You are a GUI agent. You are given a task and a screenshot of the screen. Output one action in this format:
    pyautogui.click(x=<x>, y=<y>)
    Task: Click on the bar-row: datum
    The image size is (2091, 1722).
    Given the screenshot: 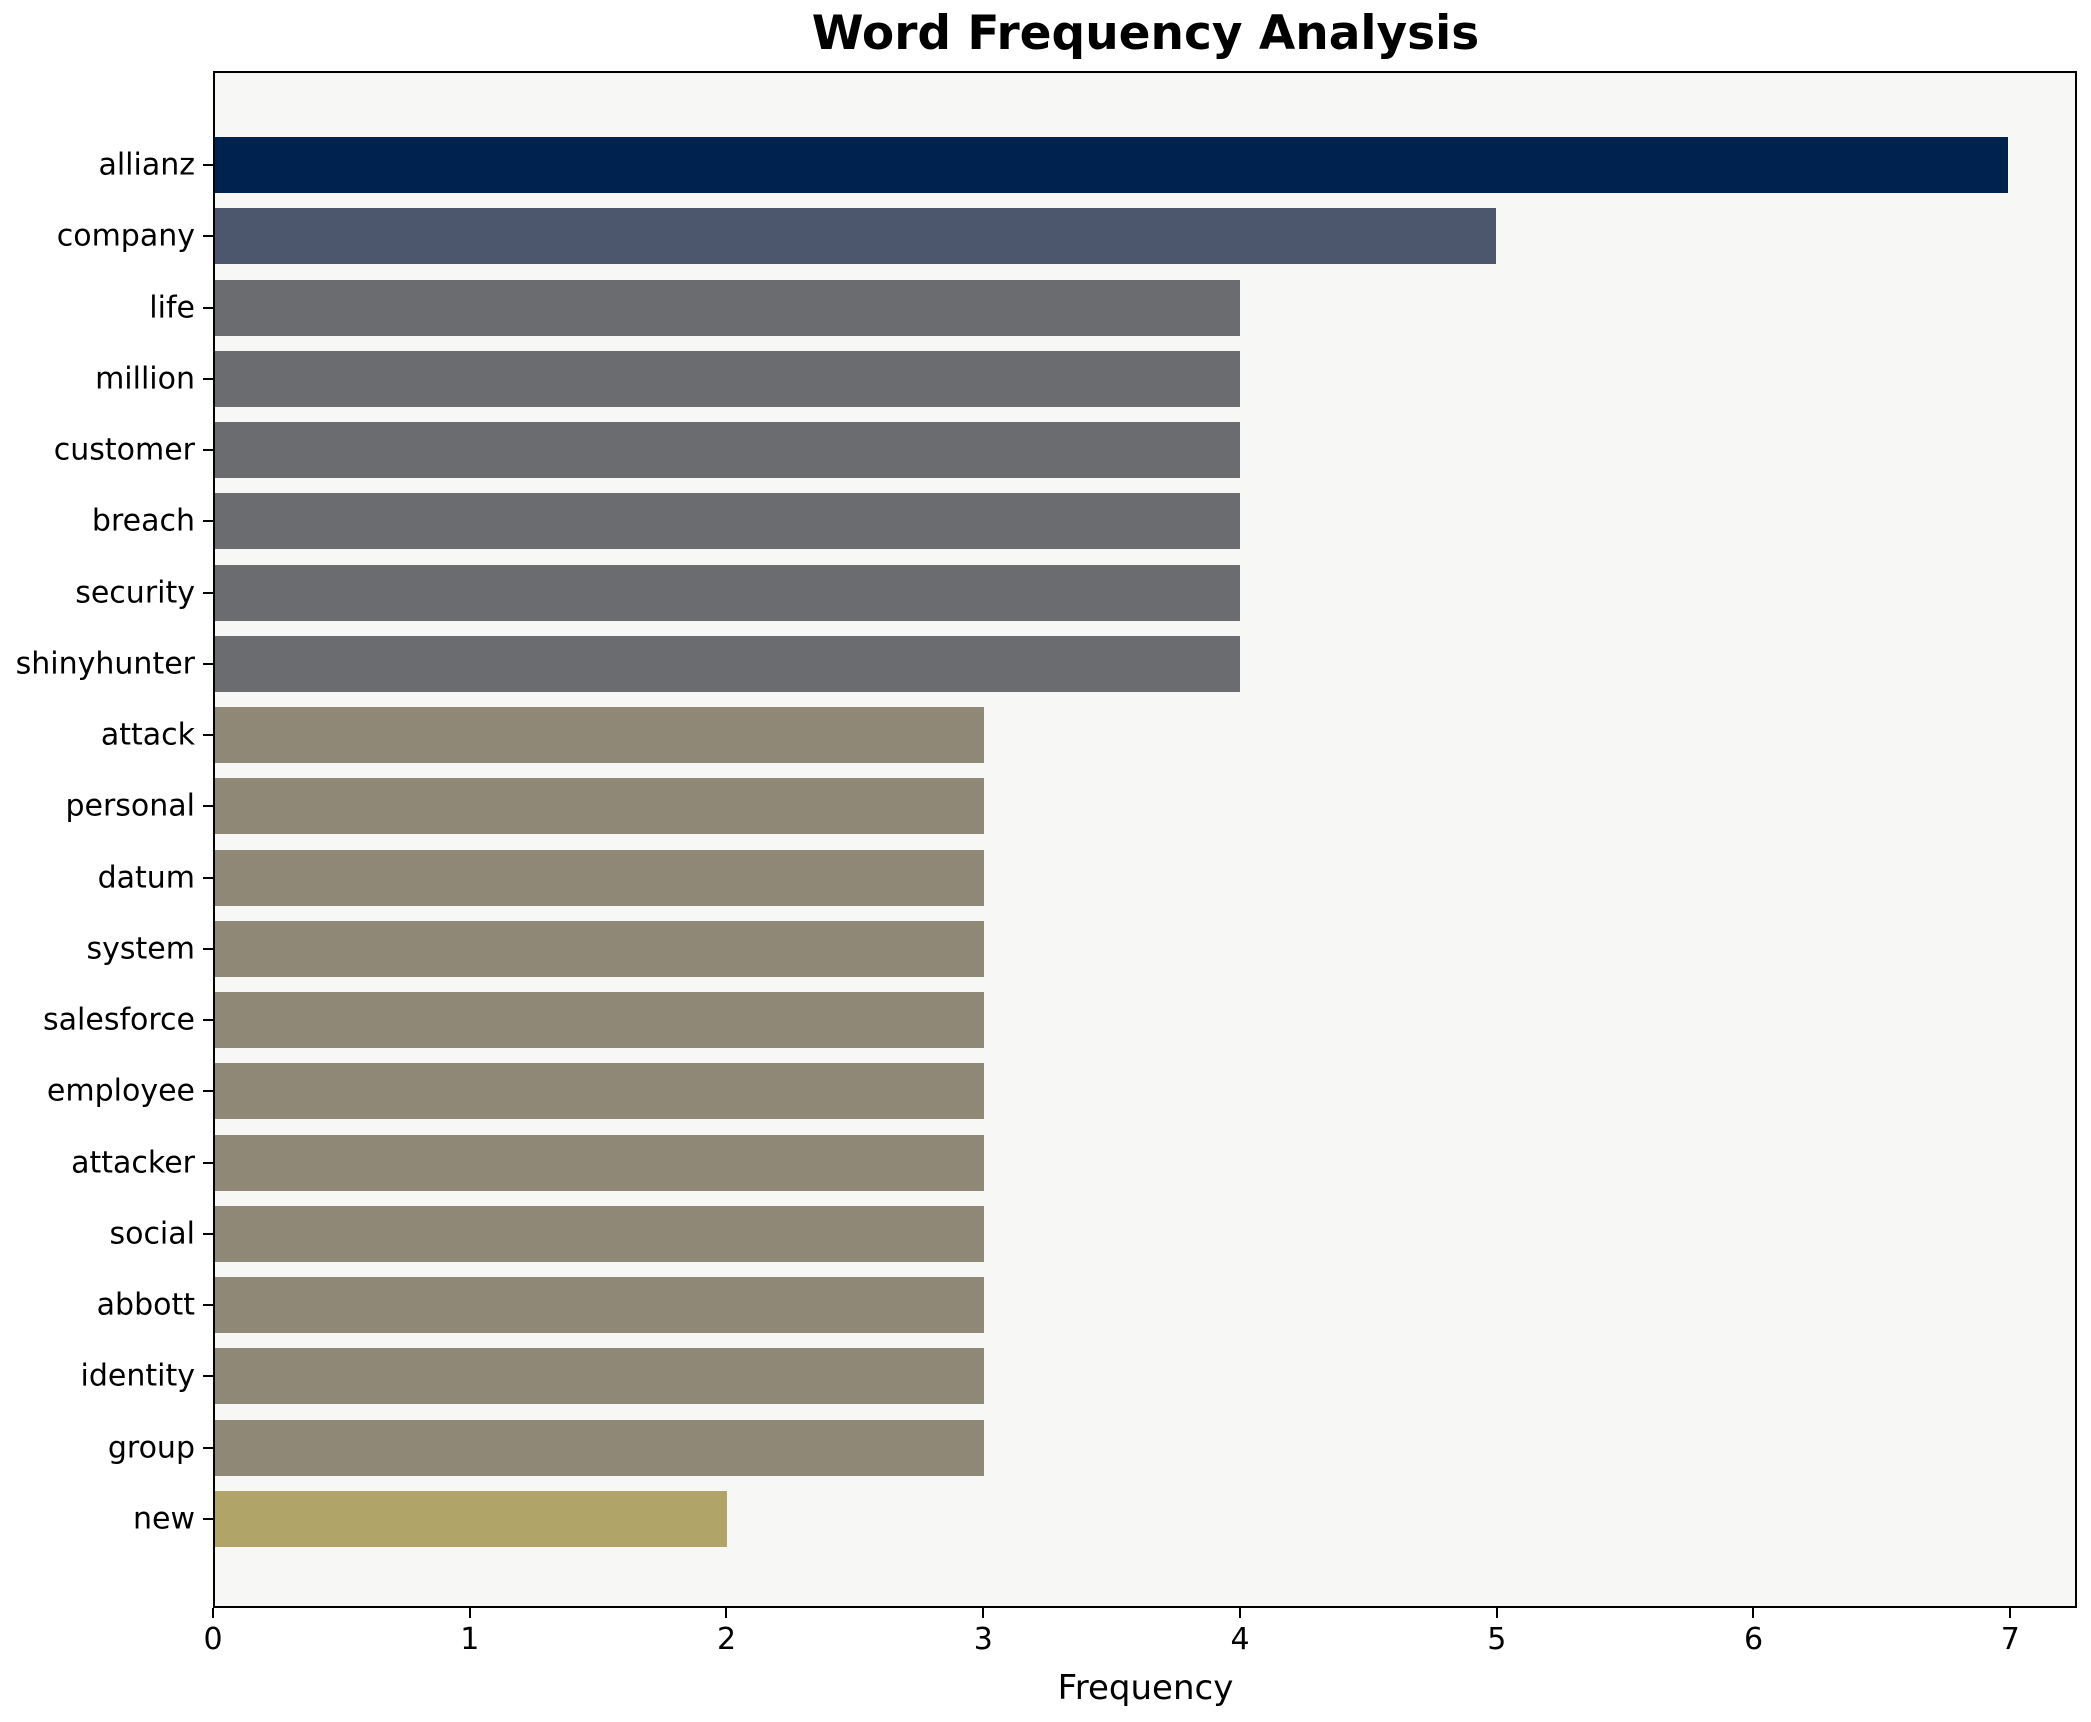 What is the action you would take?
    pyautogui.click(x=1086, y=877)
    